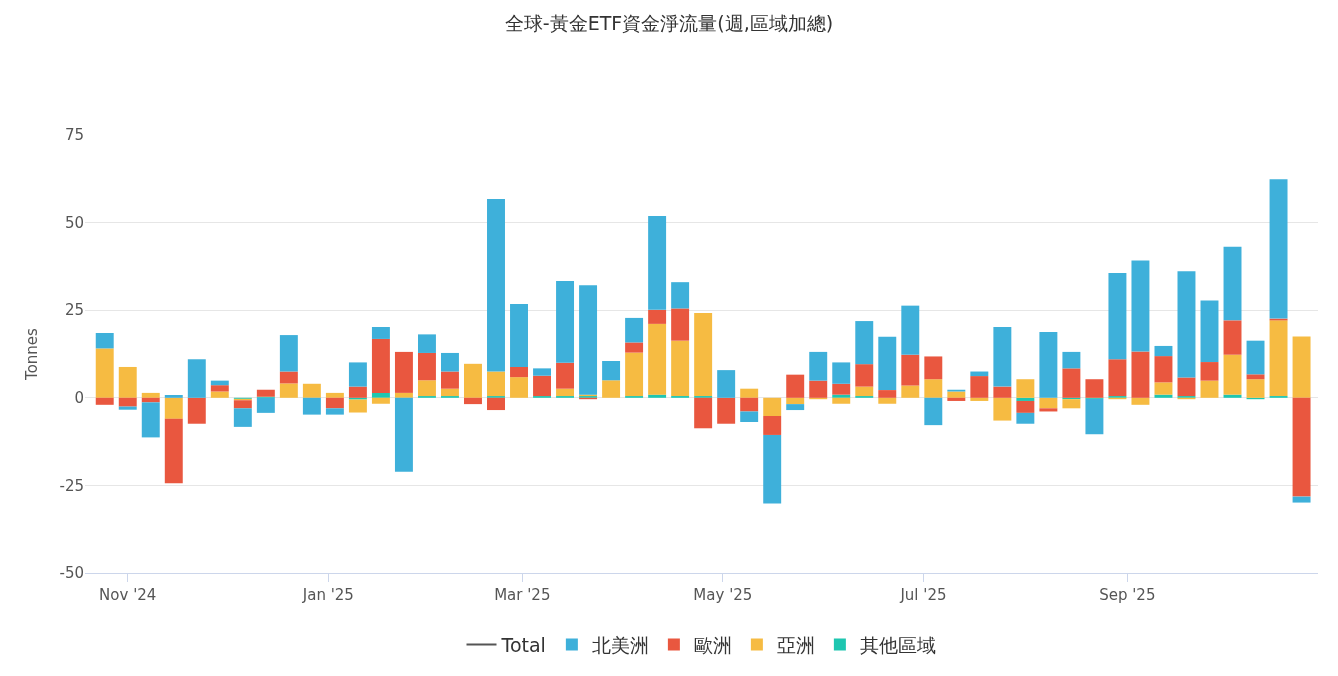  What do you see at coordinates (522, 595) in the screenshot?
I see `x-tick-label: Mar '25` at bounding box center [522, 595].